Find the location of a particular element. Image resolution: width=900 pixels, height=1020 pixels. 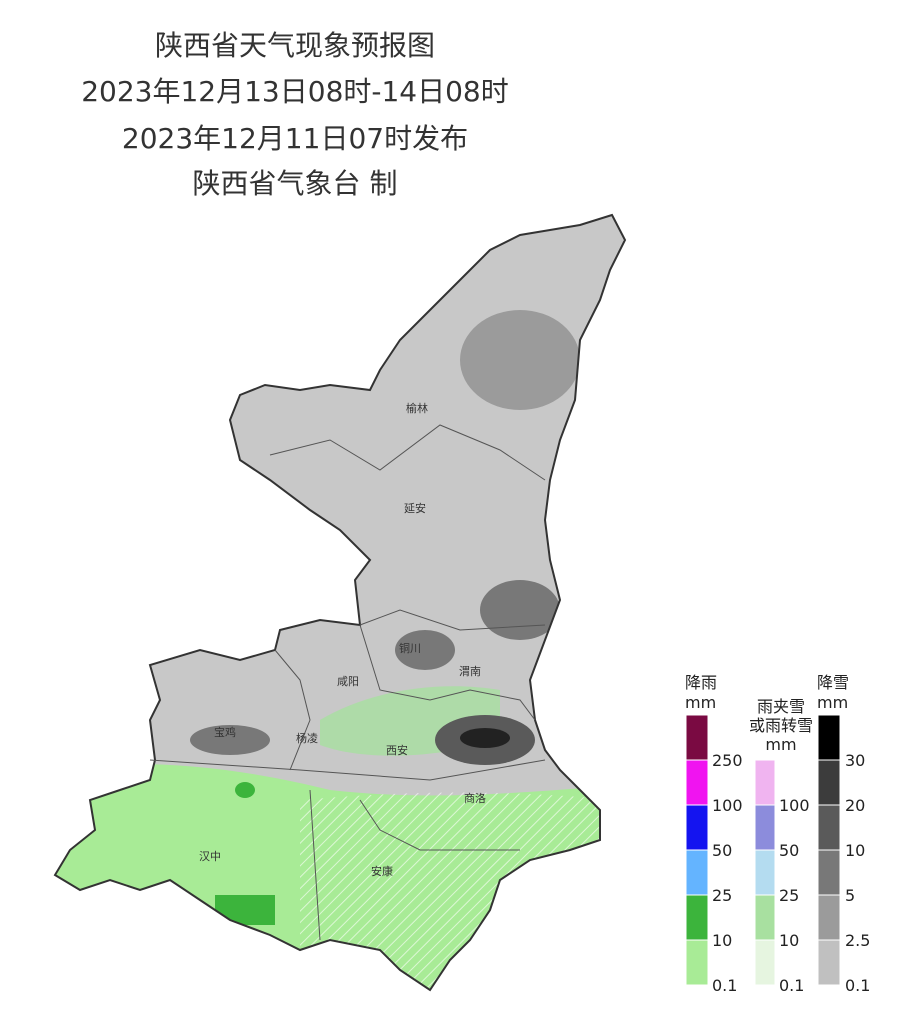

legend-tick: 5 is located at coordinates (850, 895).